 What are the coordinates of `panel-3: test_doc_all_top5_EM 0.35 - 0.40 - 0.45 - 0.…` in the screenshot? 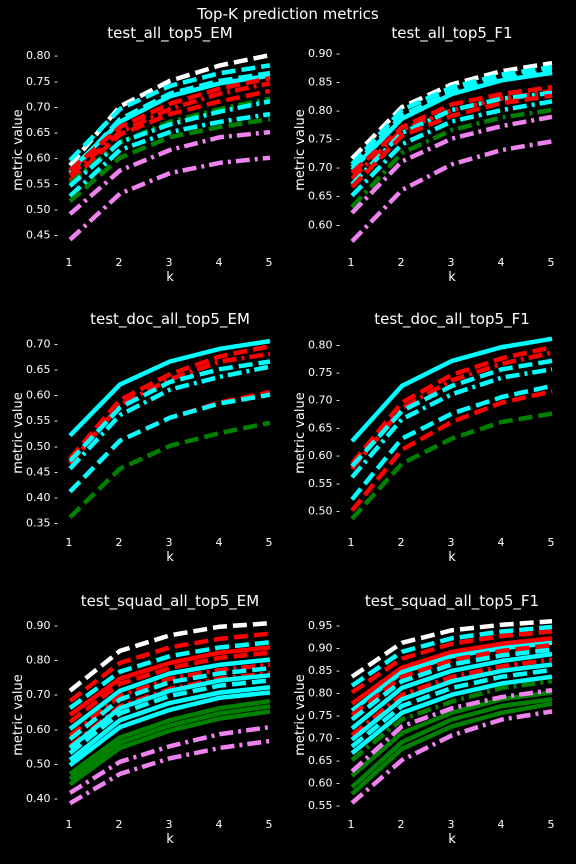 It's located at (142, 437).